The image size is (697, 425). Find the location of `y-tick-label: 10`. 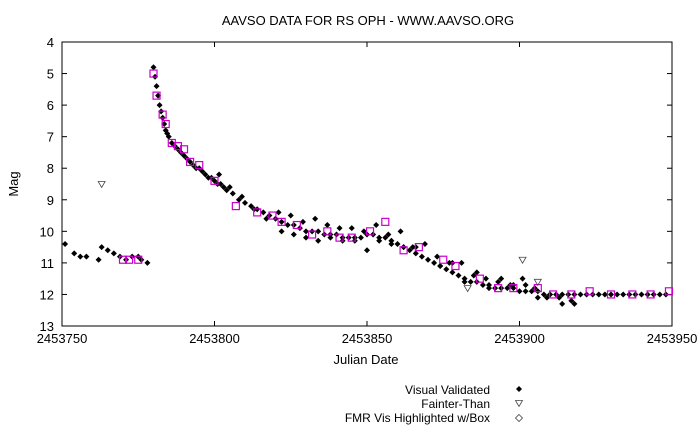

y-tick-label: 10 is located at coordinates (47, 231).